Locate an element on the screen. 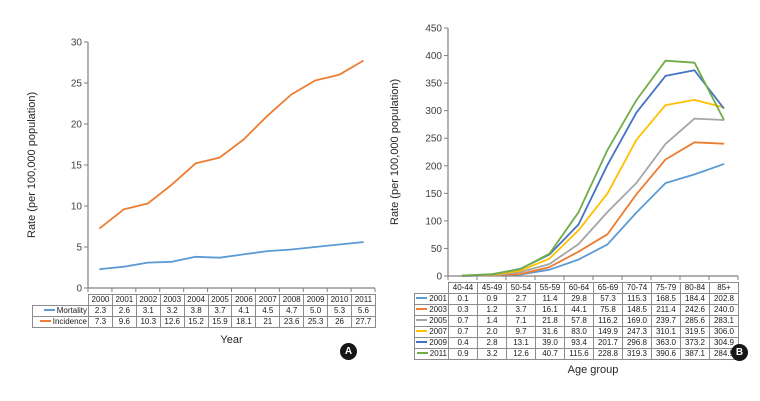 The height and width of the screenshot is (401, 760). value-cell: 228.8 is located at coordinates (608, 354).